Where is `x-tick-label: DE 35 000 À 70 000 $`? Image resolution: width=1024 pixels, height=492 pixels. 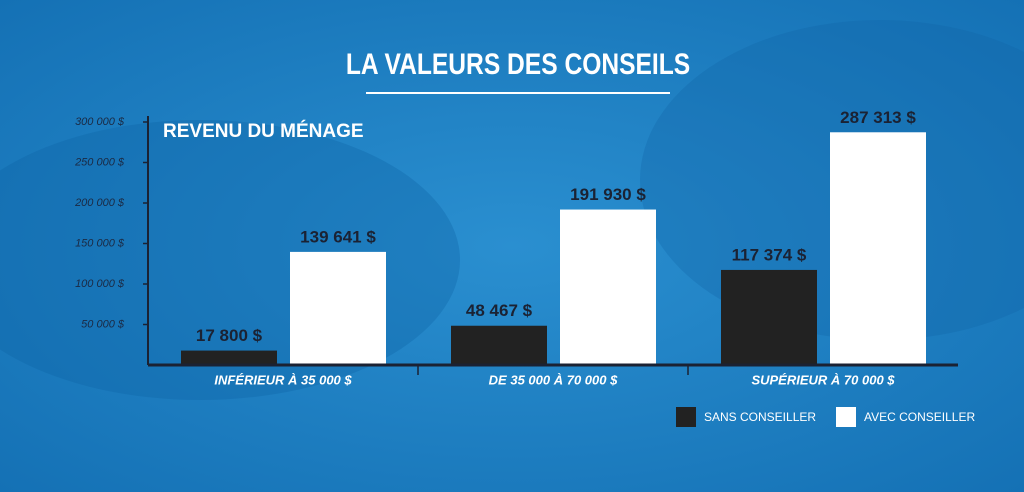
x-tick-label: DE 35 000 À 70 000 $ is located at coordinates (553, 379).